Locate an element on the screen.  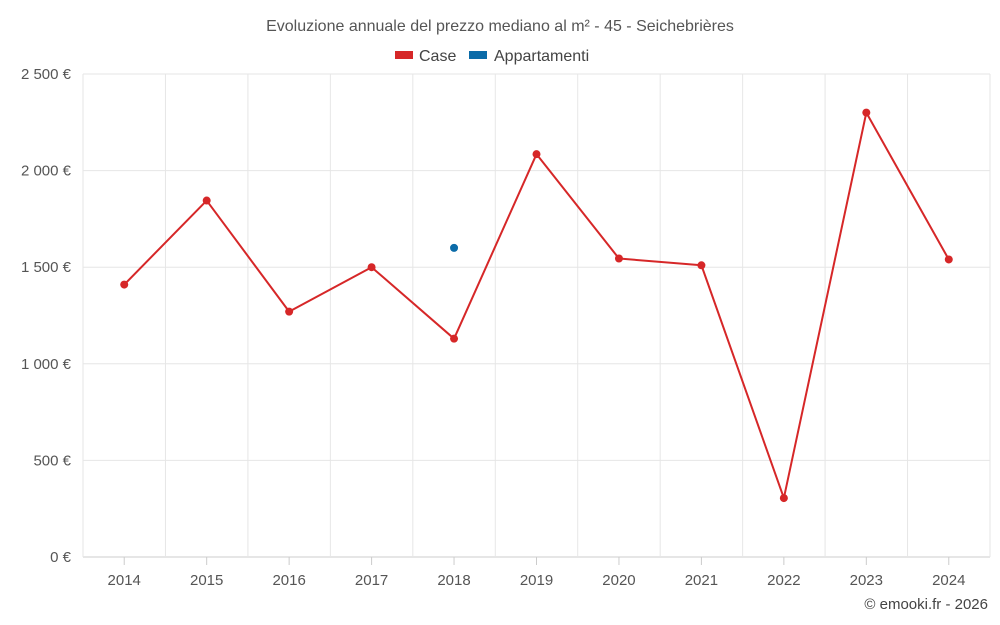
y-tick-label: 1 500 € is located at coordinates (46, 267).